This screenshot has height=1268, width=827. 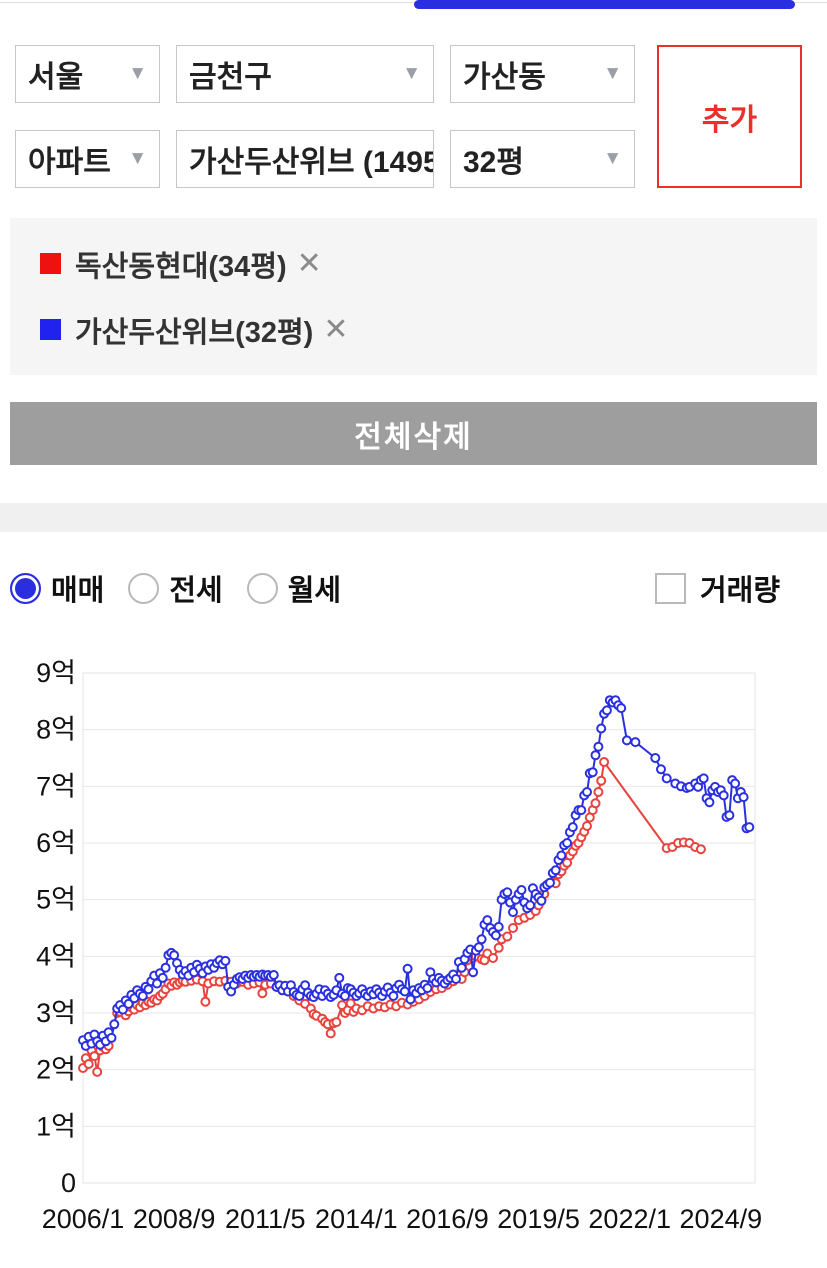 I want to click on price-type-radio-2: 월세, so click(x=294, y=588).